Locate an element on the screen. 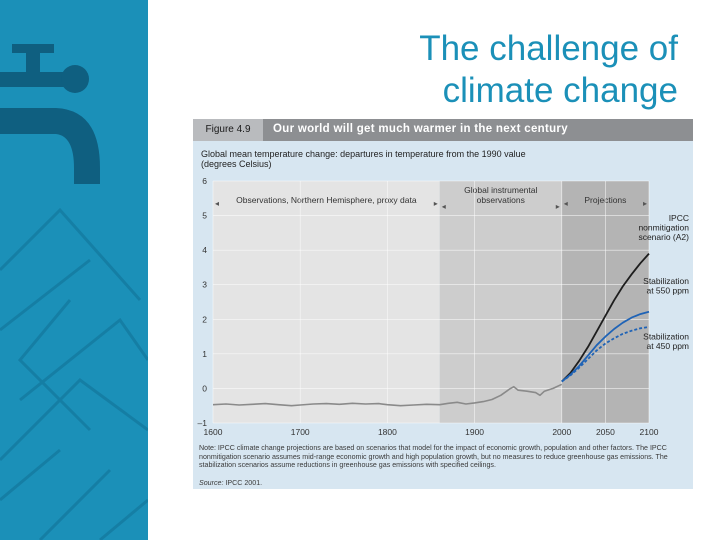 The height and width of the screenshot is (540, 720). region-arrow-left-1: ◂ is located at coordinates (444, 206).